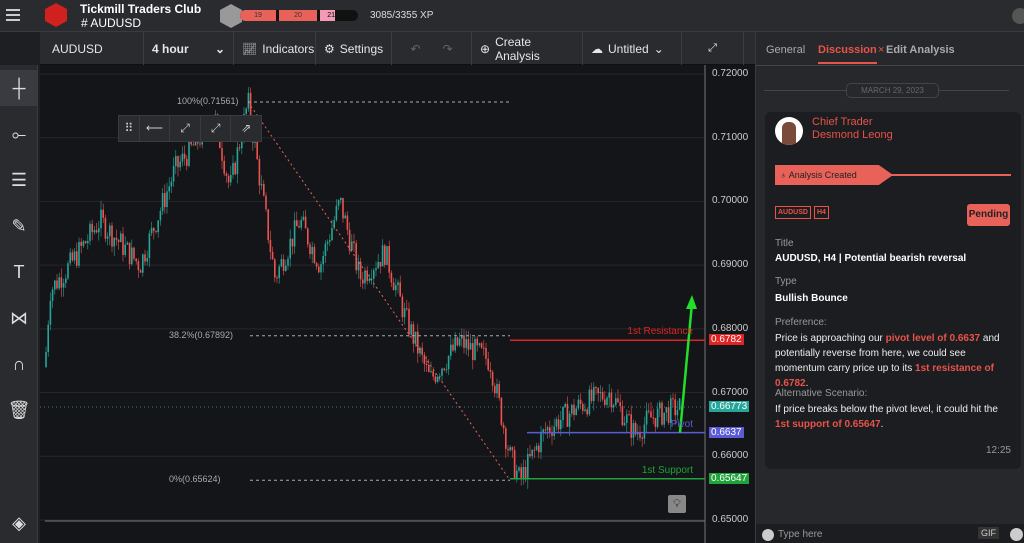 This screenshot has height=543, width=1024. Describe the element at coordinates (19, 88) in the screenshot. I see `crosshair-icon: ┼` at that location.